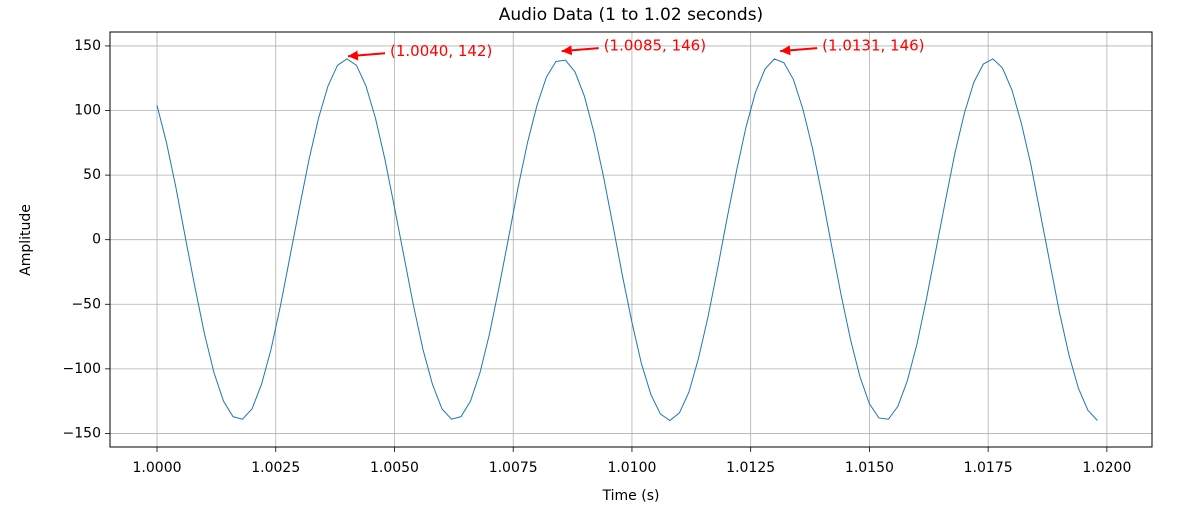  What do you see at coordinates (86, 304) in the screenshot?
I see `y-tick-label: −50` at bounding box center [86, 304].